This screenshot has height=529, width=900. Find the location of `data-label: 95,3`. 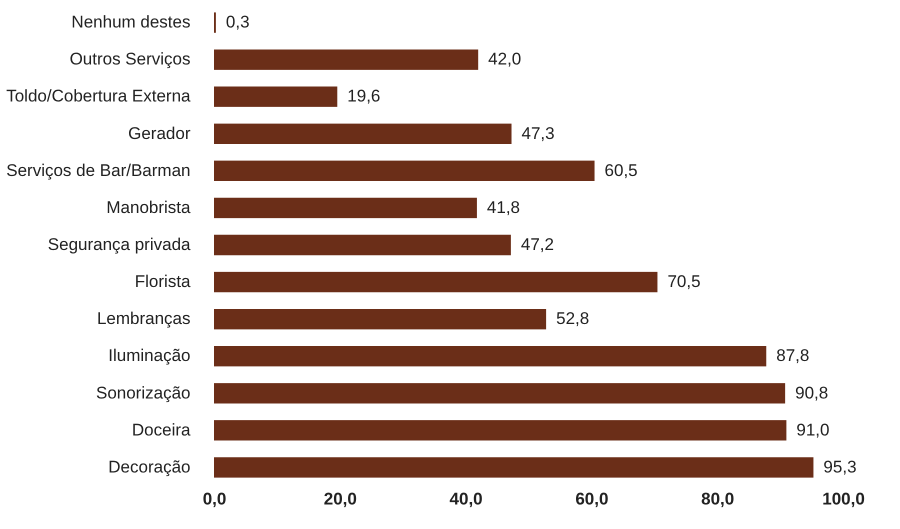

data-label: 95,3 is located at coordinates (840, 466).